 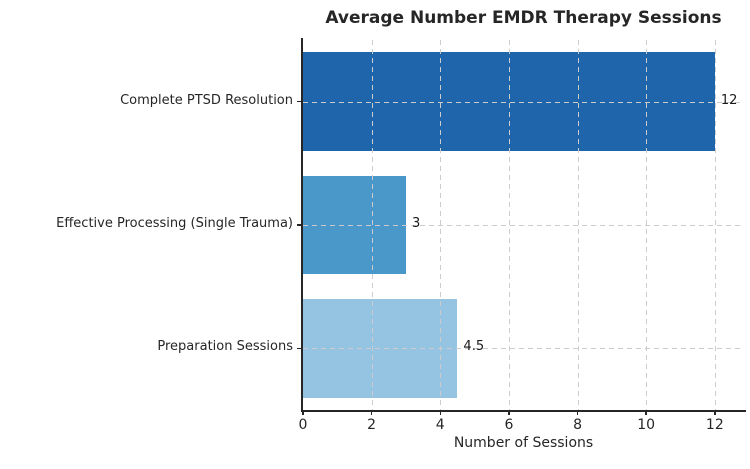 I want to click on chart-title: Average Number EMDR Therapy Sessions, so click(x=523, y=18).